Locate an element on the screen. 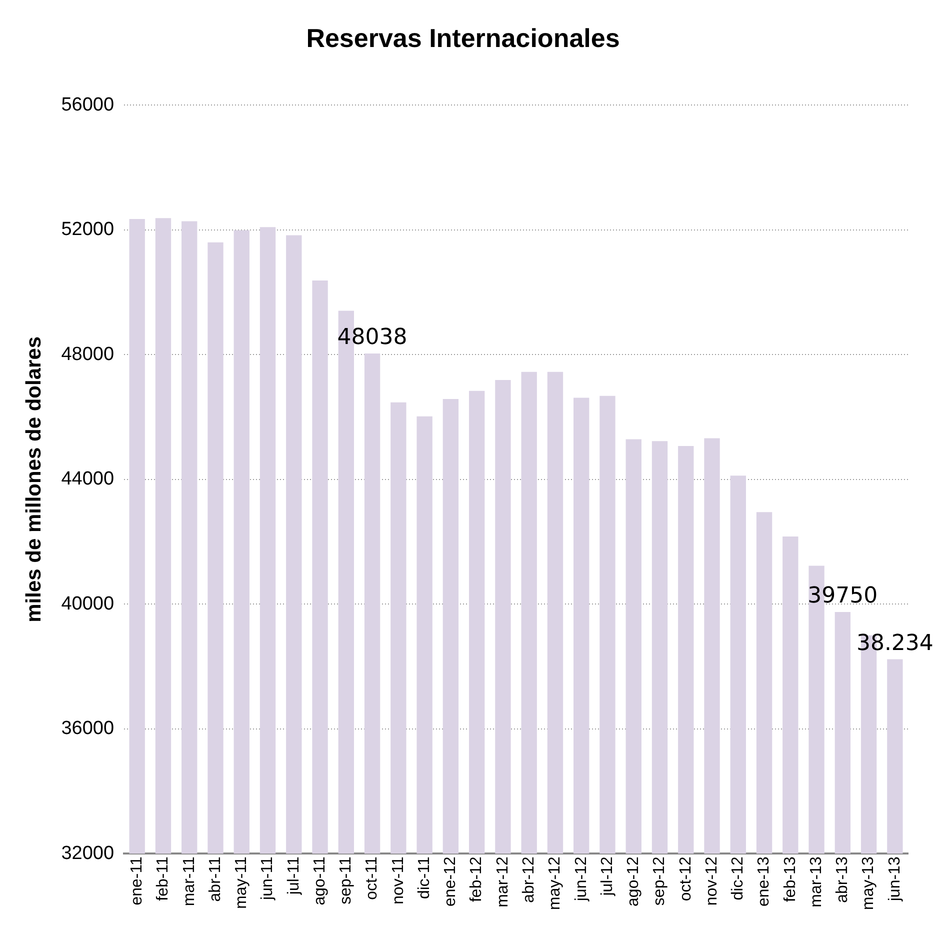  y-tick-label: 32000 is located at coordinates (87, 853).